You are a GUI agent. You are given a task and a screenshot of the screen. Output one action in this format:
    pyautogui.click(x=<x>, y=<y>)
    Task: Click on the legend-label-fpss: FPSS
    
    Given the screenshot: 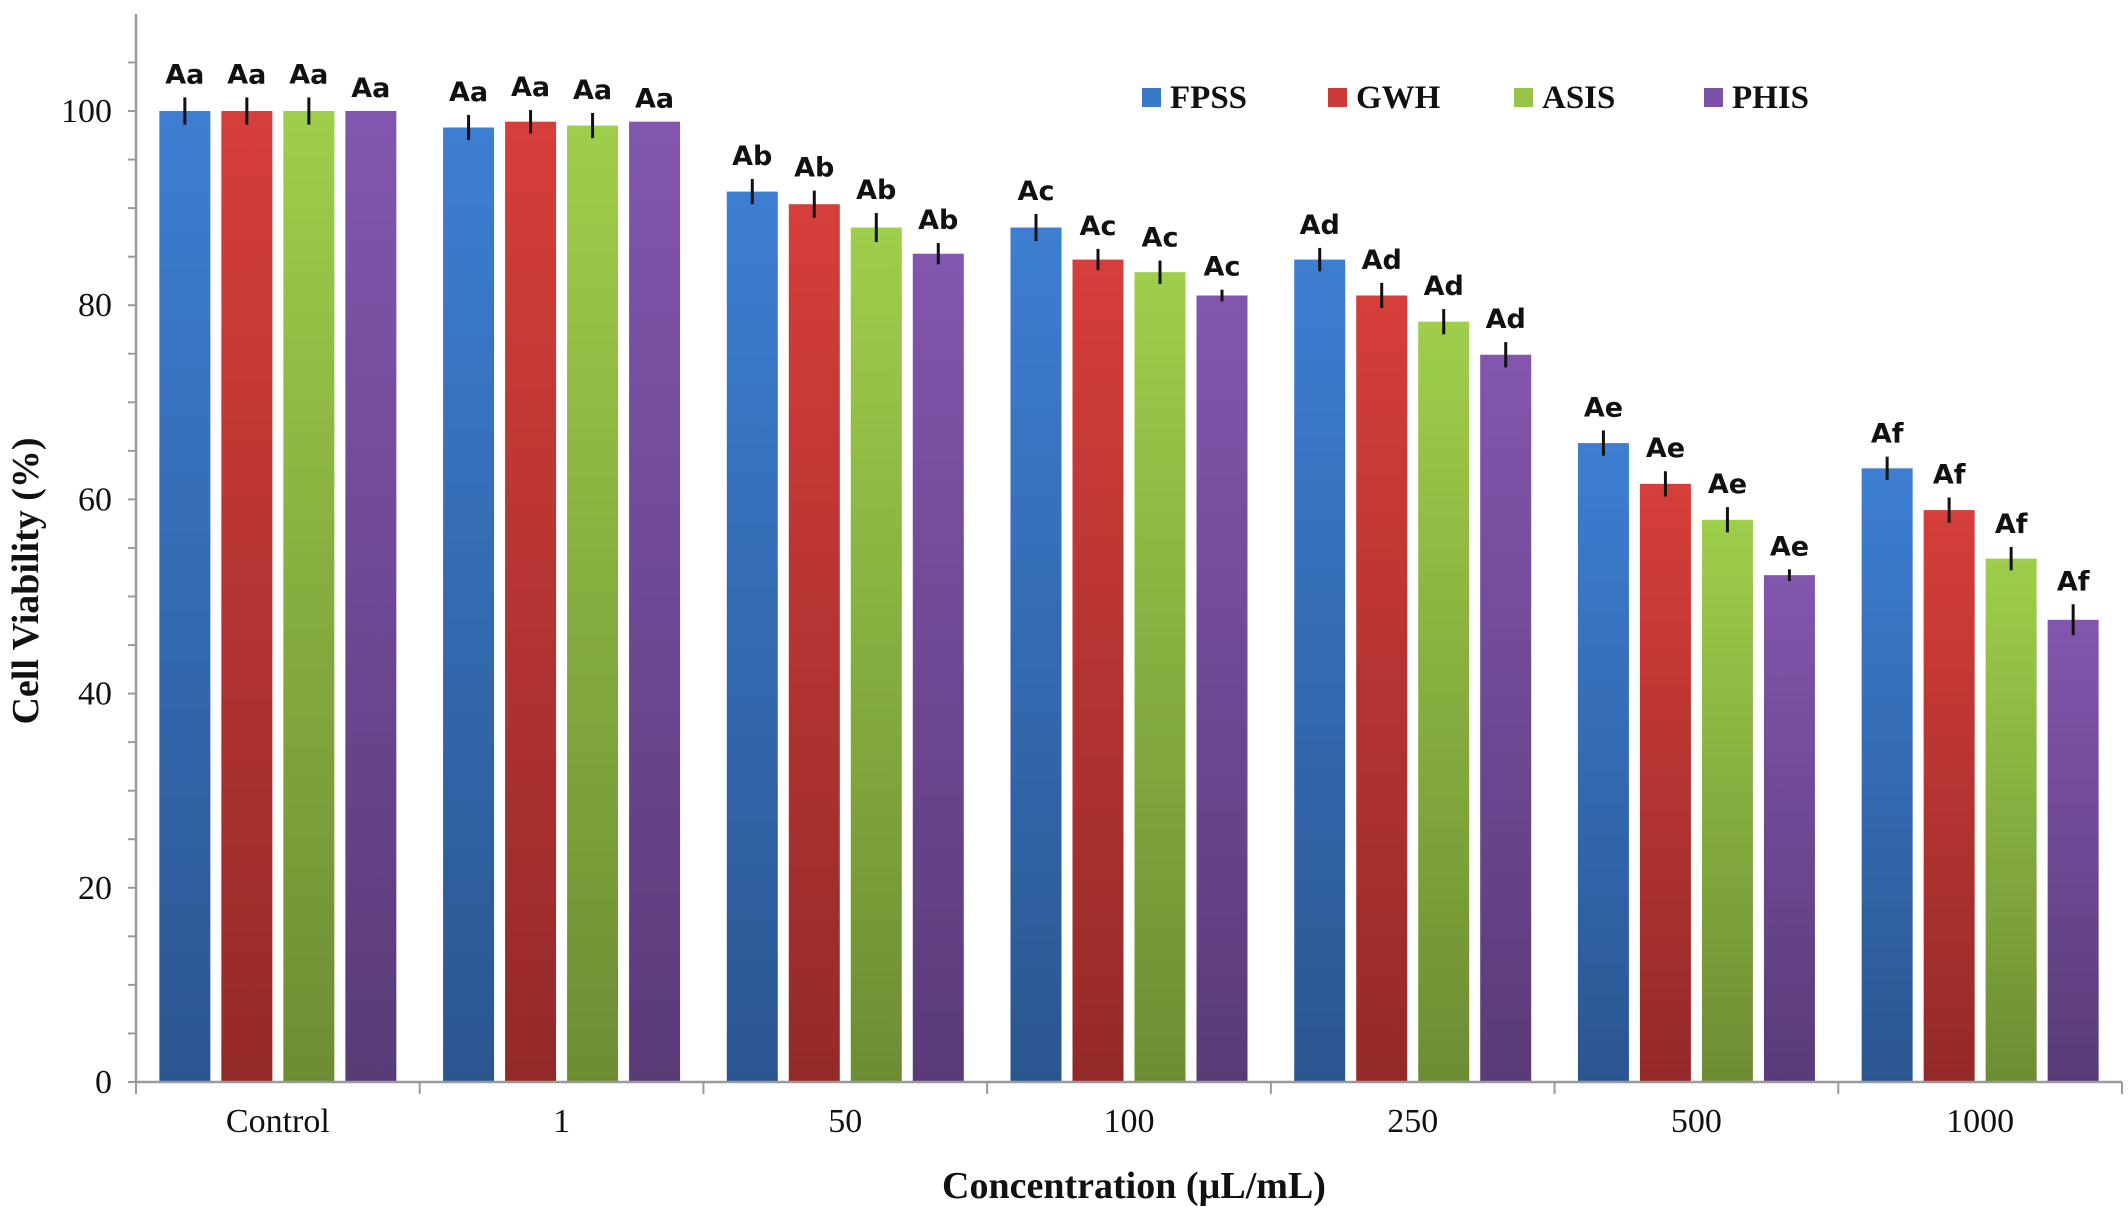 What is the action you would take?
    pyautogui.click(x=1208, y=98)
    